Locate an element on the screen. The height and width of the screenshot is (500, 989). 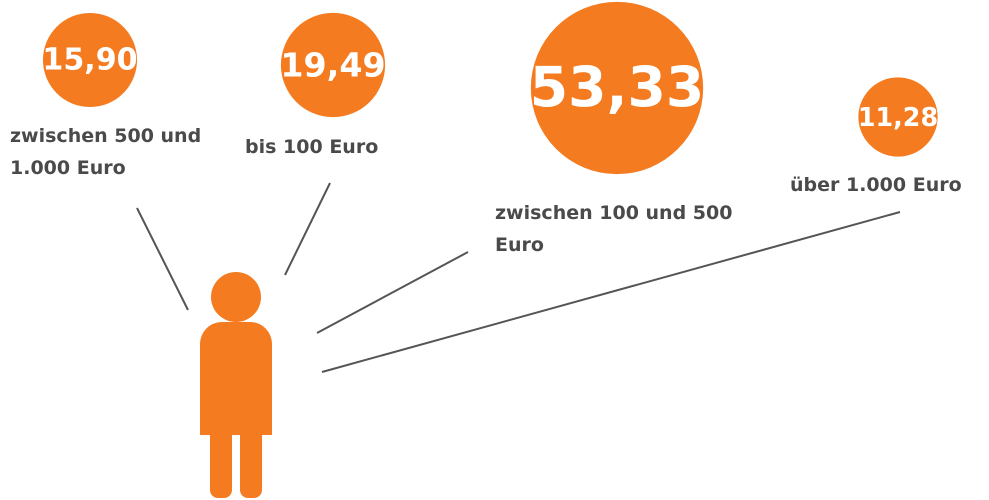
bubble-label: 19,49 is located at coordinates (332, 65).